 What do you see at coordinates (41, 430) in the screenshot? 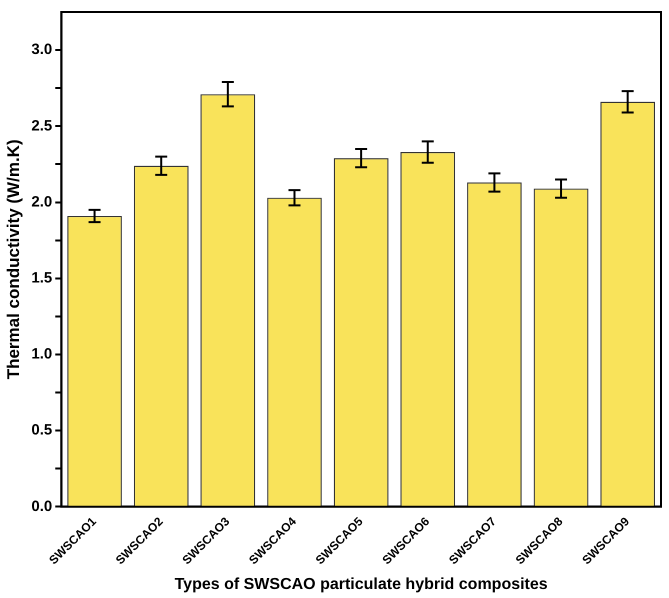
I see `y-tick-label: 0.5` at bounding box center [41, 430].